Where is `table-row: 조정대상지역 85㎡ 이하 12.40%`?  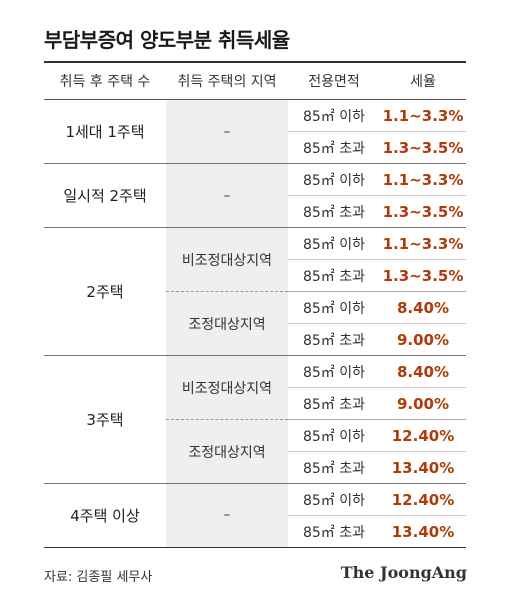
table-row: 조정대상지역 85㎡ 이하 12.40% is located at coordinates (255, 451).